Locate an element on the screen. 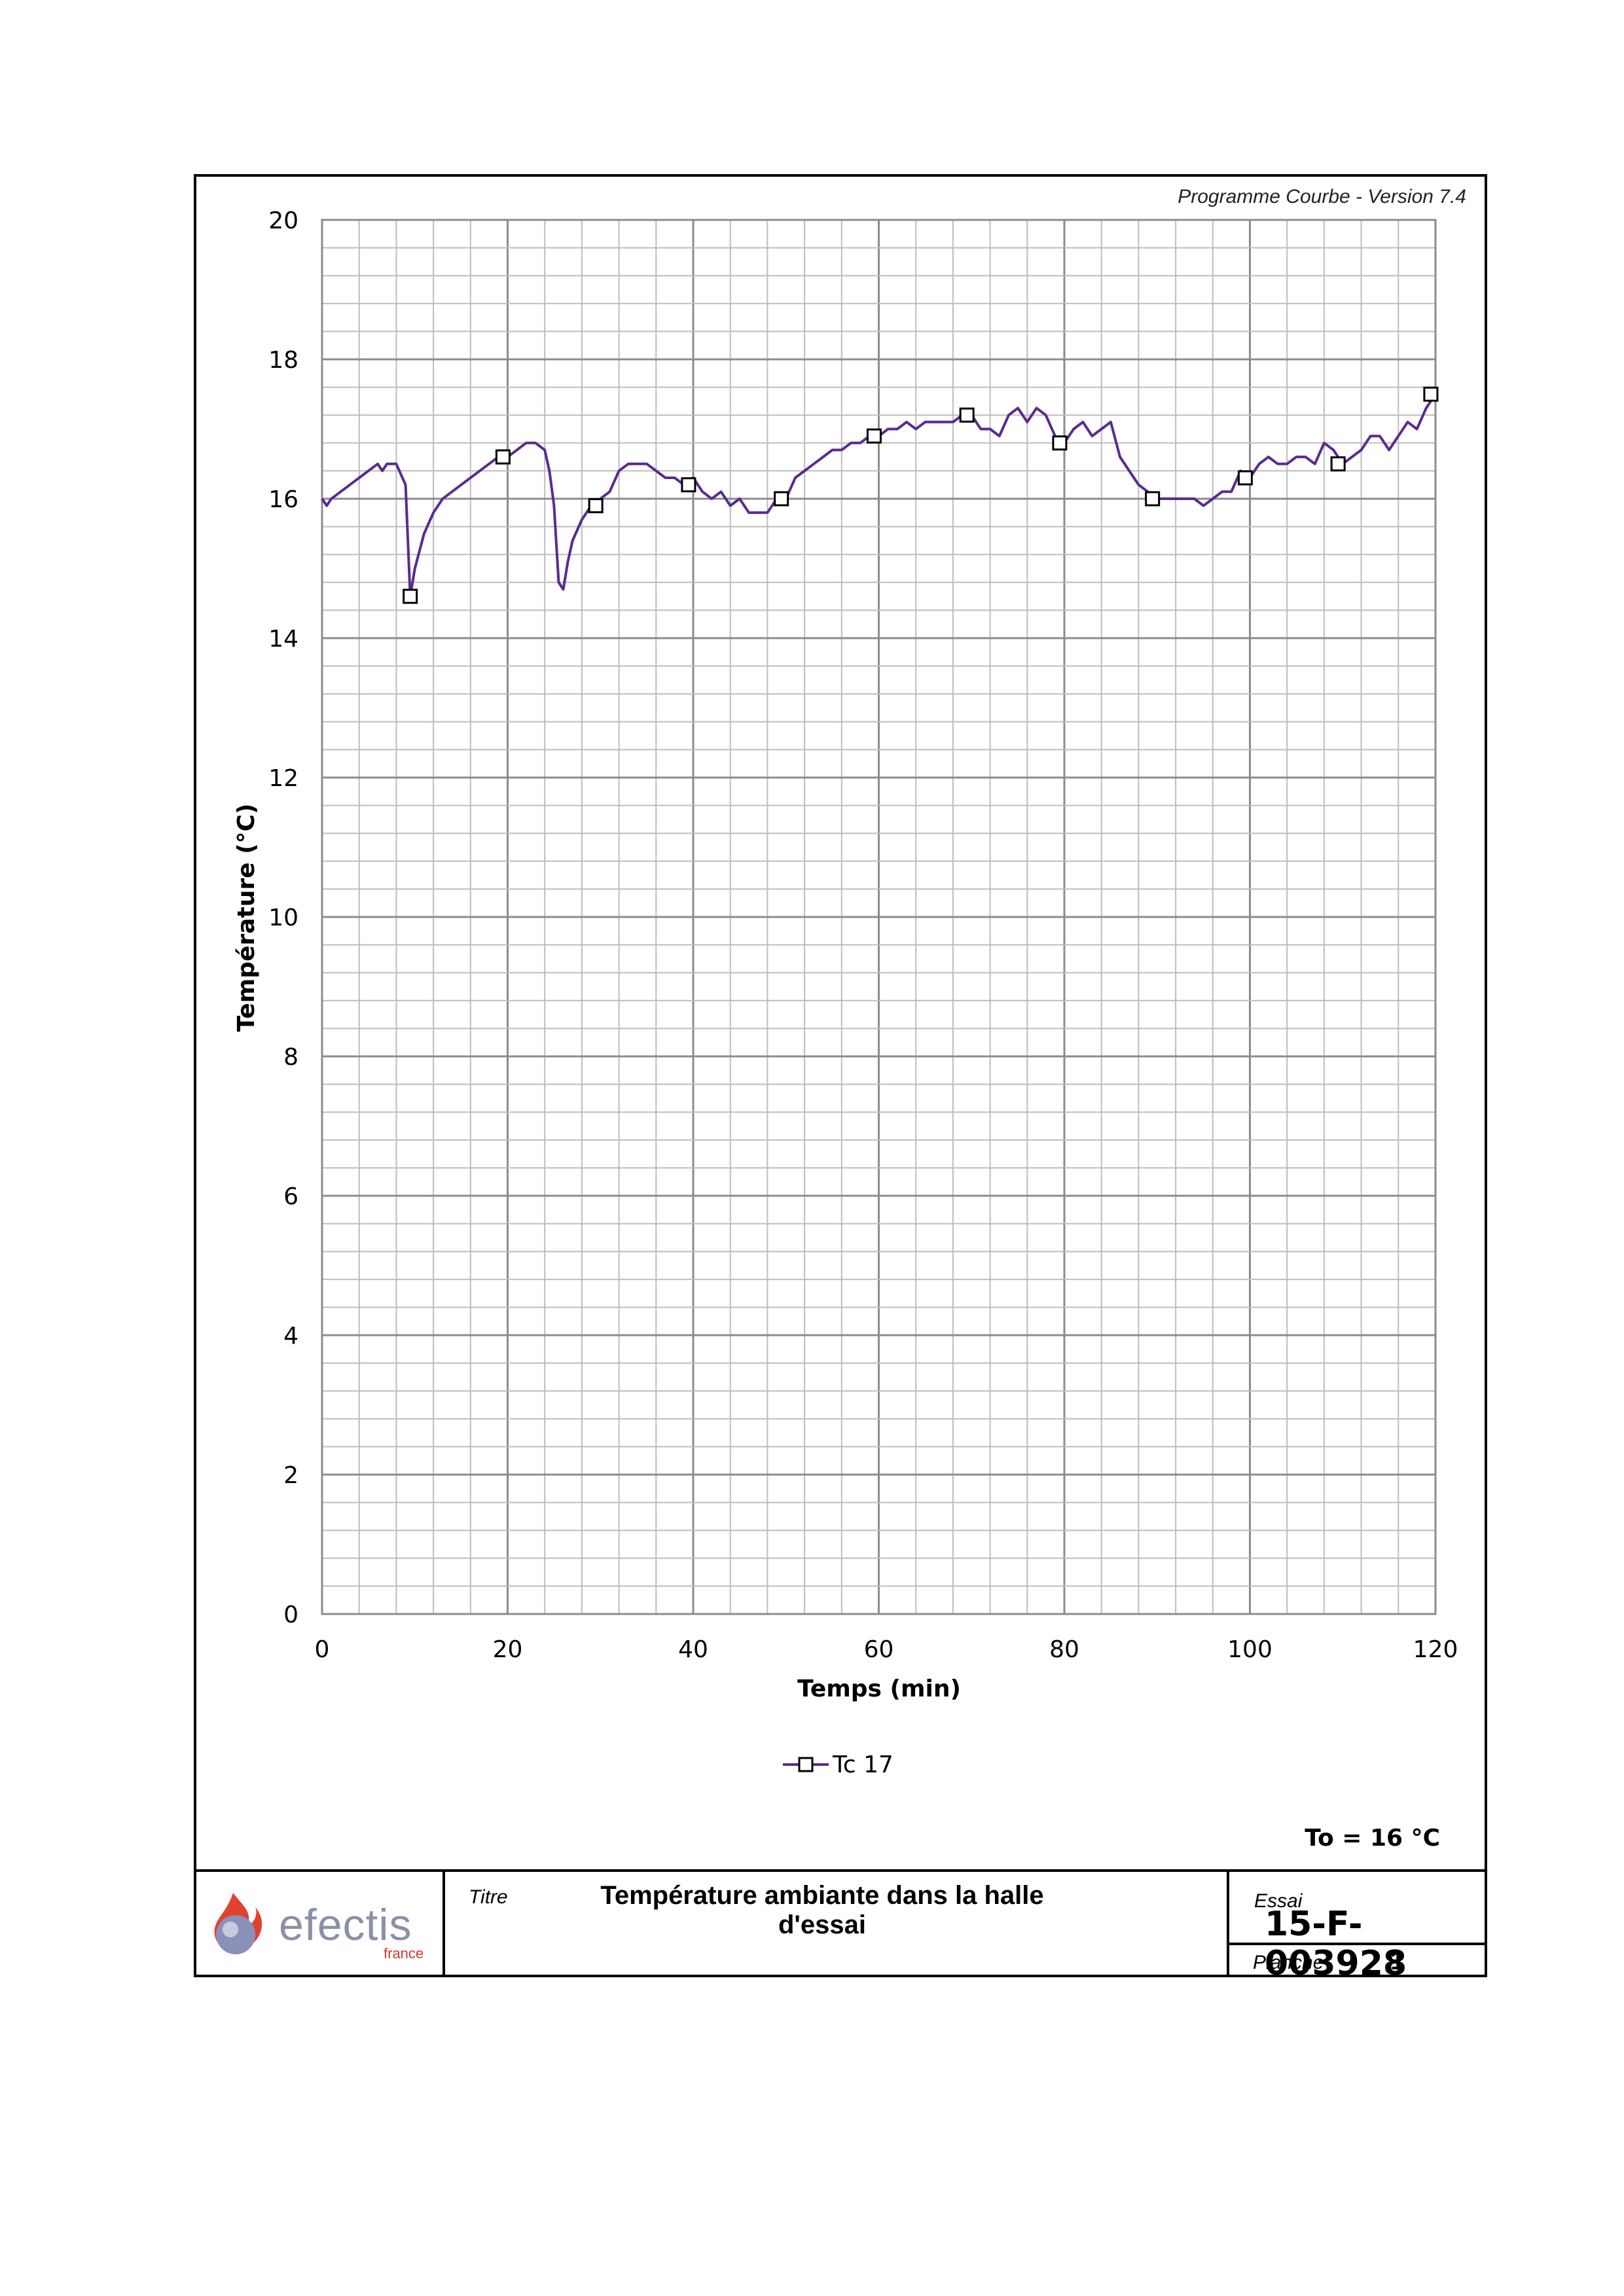 The height and width of the screenshot is (2296, 1624). x-tick-label: 100 is located at coordinates (1249, 1649).